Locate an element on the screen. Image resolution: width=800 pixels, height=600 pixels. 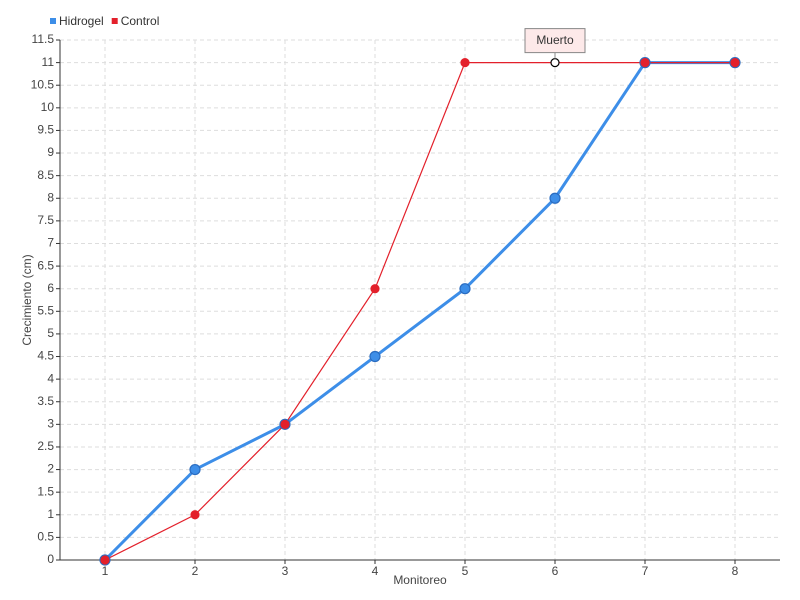
y-tick-label: 3 is located at coordinates (50, 424).